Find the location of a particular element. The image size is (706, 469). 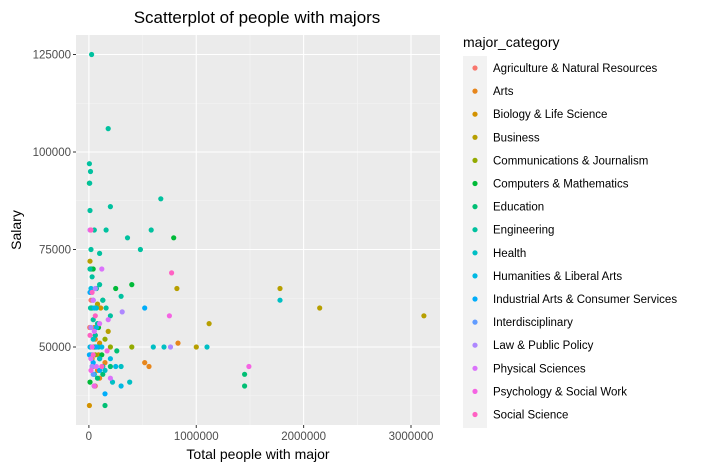

legend-label: Social Science is located at coordinates (530, 416).